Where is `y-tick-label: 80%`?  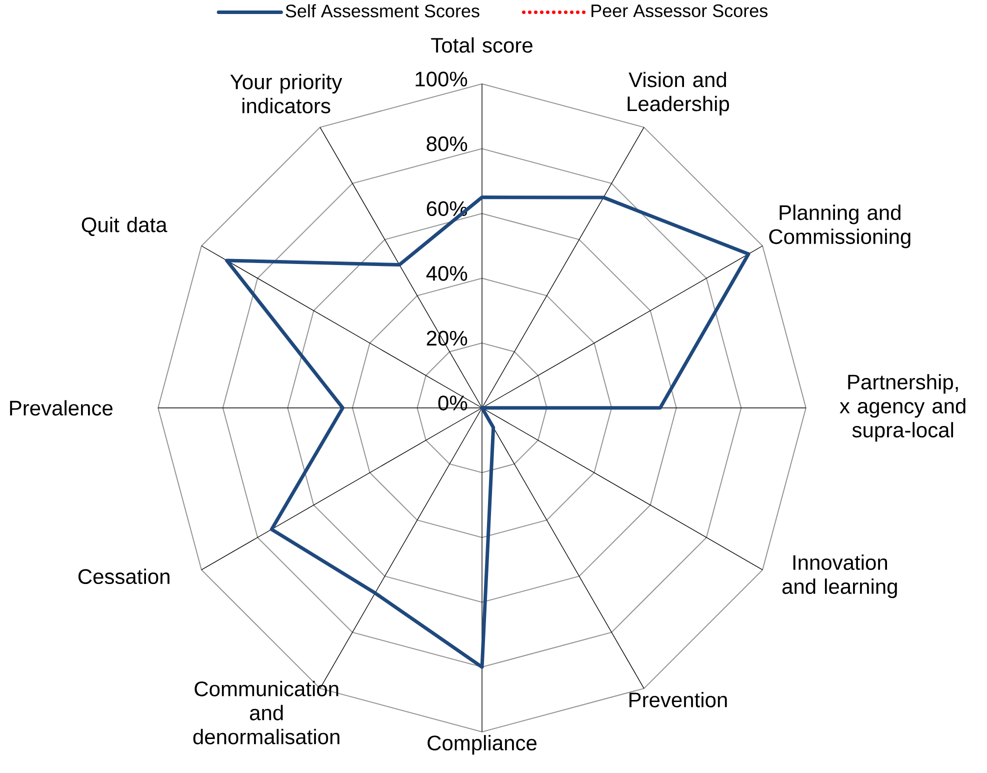
y-tick-label: 80% is located at coordinates (447, 144).